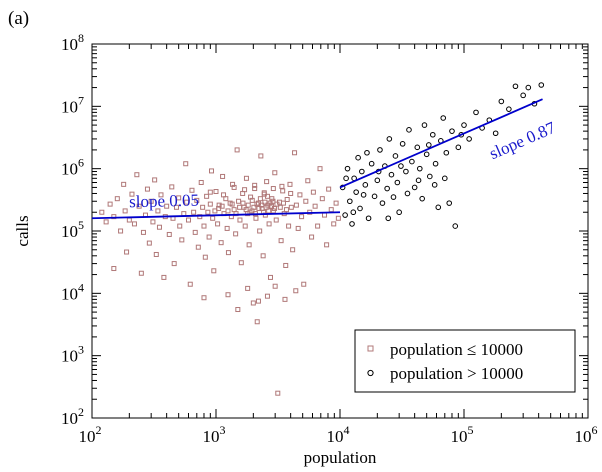  Describe the element at coordinates (22, 230) in the screenshot. I see `y-axis-label: calls` at that location.